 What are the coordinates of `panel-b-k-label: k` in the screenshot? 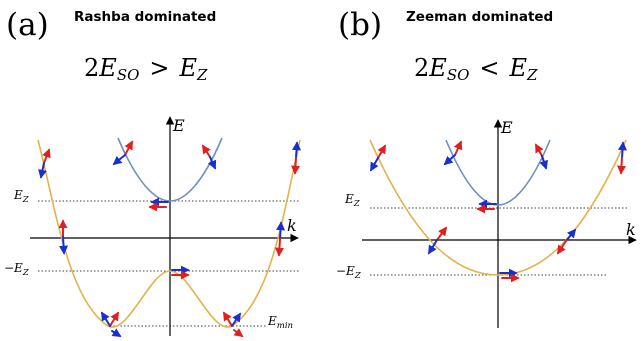 It's located at (631, 229).